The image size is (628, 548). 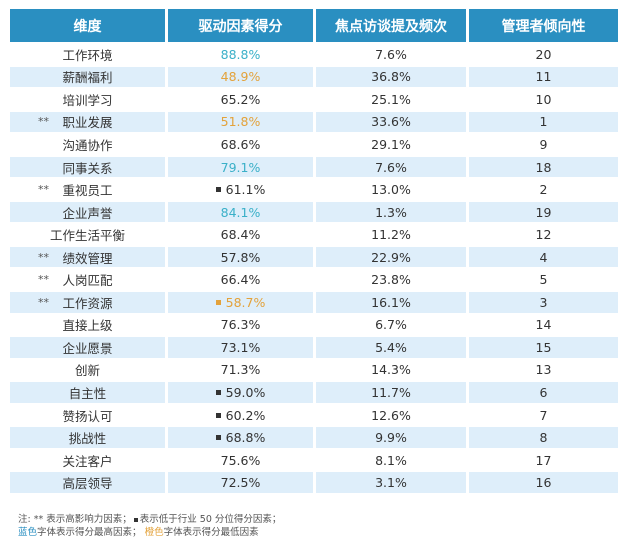 What do you see at coordinates (211, 532) in the screenshot?
I see `footnote-part4: 字体表示得分最低因素` at bounding box center [211, 532].